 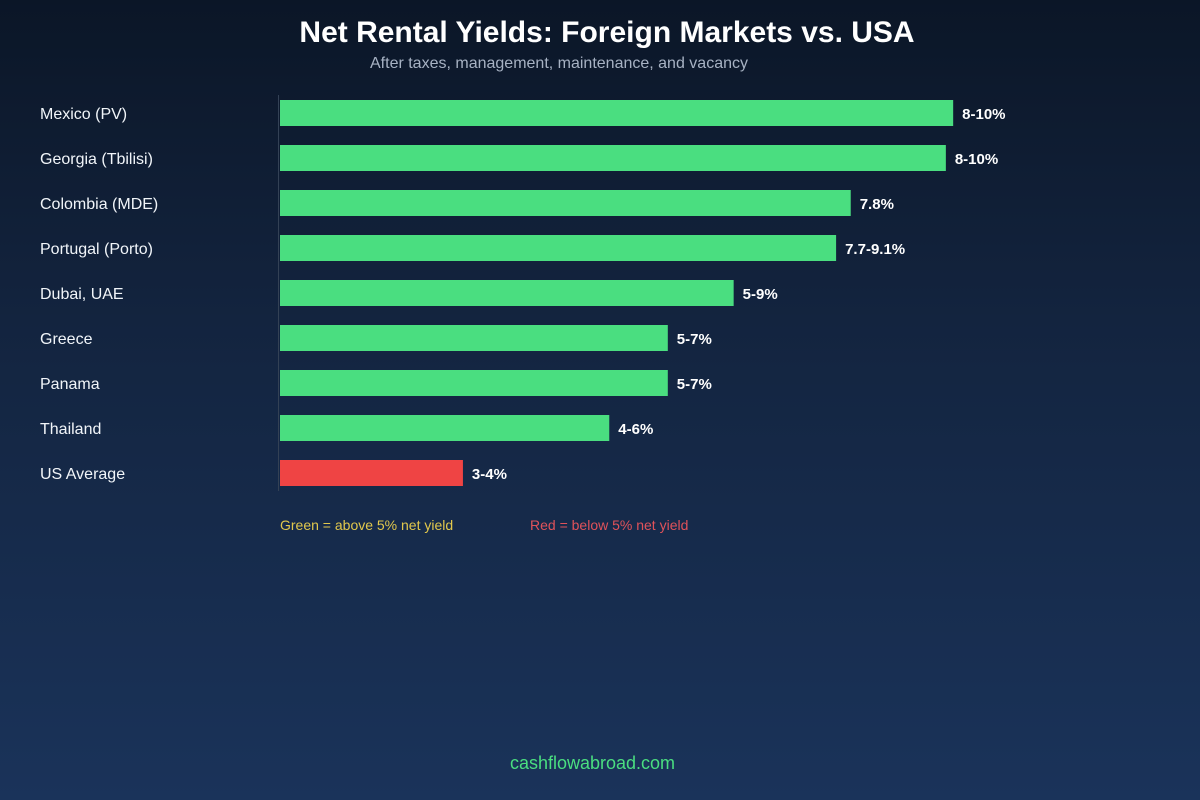 What do you see at coordinates (877, 204) in the screenshot?
I see `data-label: 7.8%` at bounding box center [877, 204].